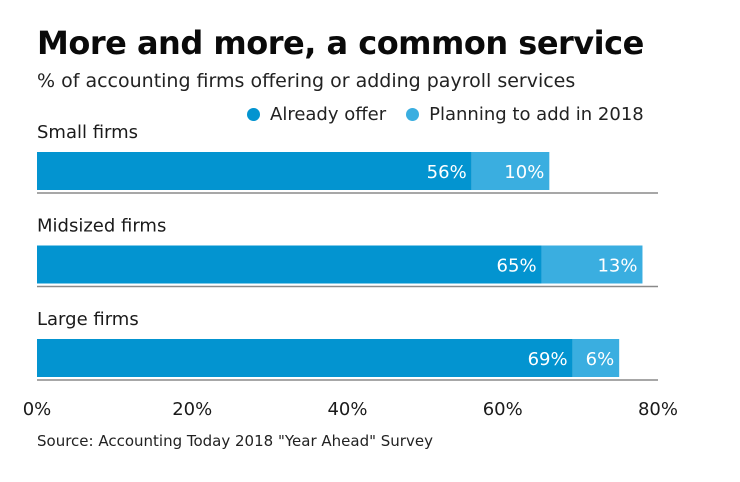 The width and height of the screenshot is (740, 482). What do you see at coordinates (254, 171) in the screenshot?
I see `bar-small-firms-already-offer` at bounding box center [254, 171].